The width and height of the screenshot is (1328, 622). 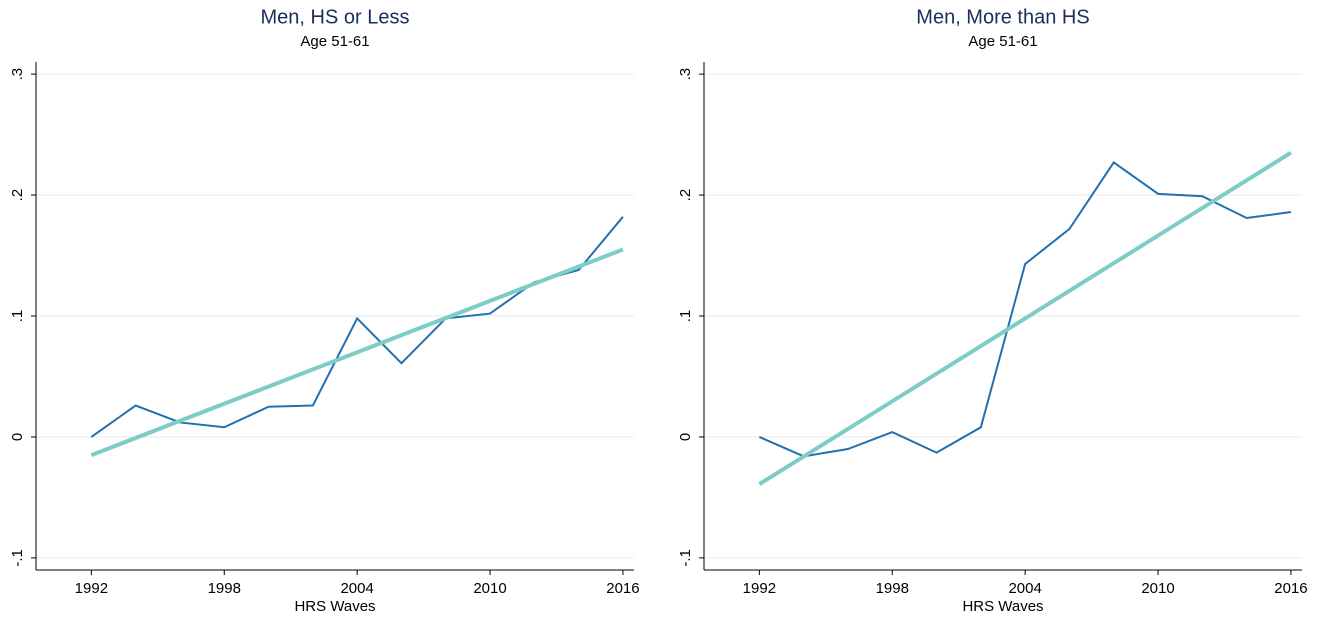 I want to click on chart-title: Men, More than HS, so click(x=1002, y=17).